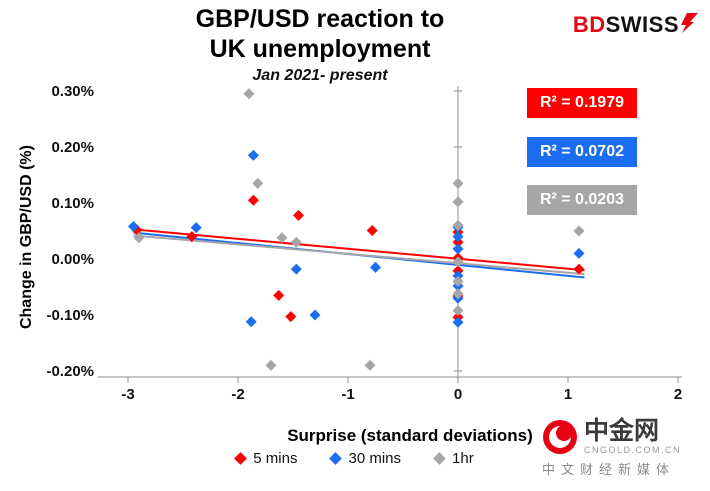 This screenshot has width=710, height=491. Describe the element at coordinates (463, 458) in the screenshot. I see `legend-label-1hr: 1hr` at that location.